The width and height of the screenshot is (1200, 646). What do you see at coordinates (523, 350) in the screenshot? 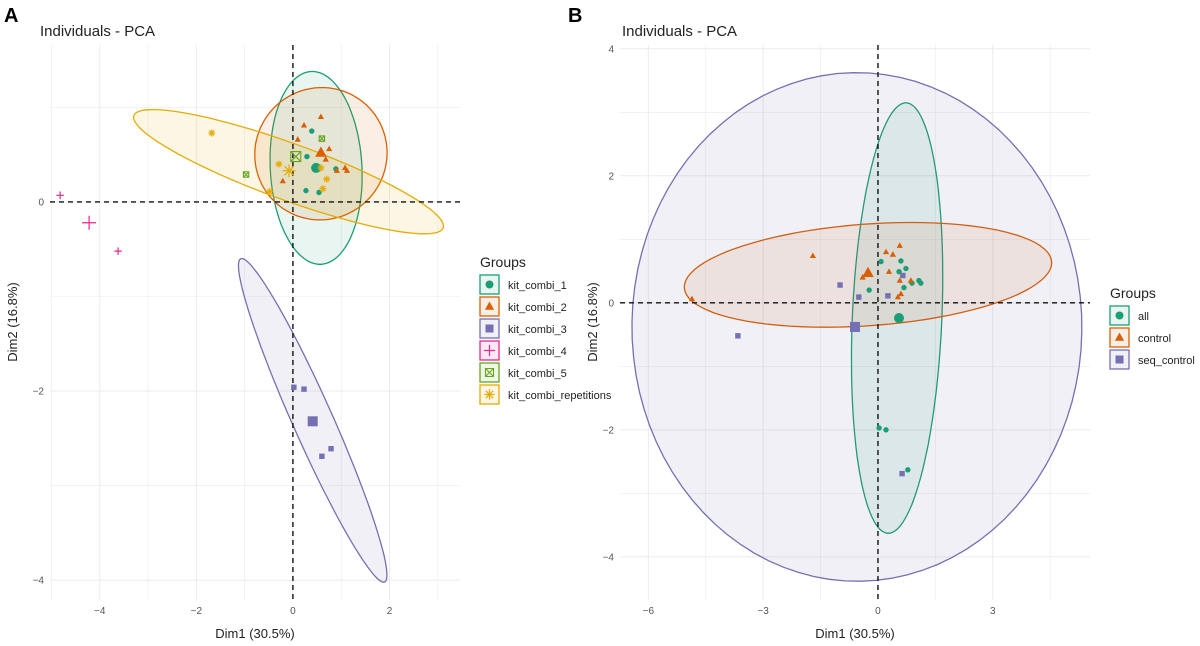
I see `legend-item-kit_combi_4: kit_combi_4` at bounding box center [523, 350].